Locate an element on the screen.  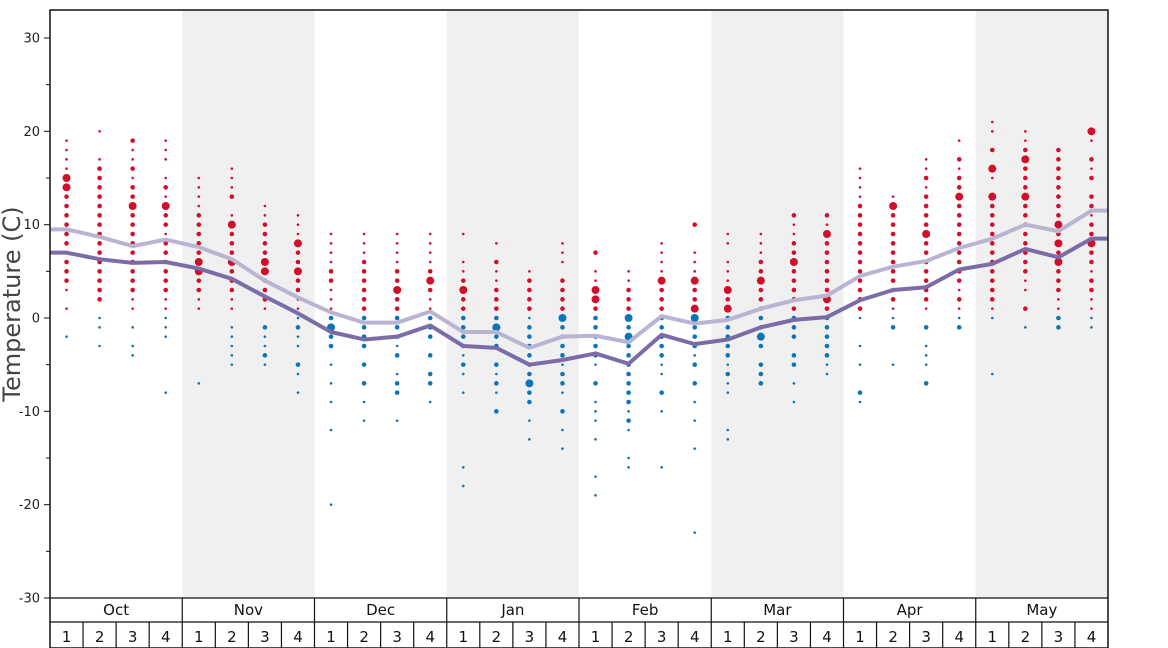
week-label: 1 is located at coordinates (860, 637).